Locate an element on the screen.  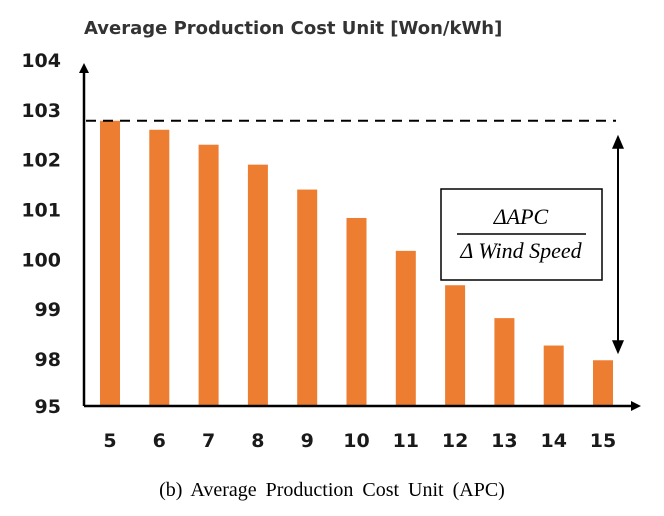
x-tick-label: 10 is located at coordinates (356, 441).